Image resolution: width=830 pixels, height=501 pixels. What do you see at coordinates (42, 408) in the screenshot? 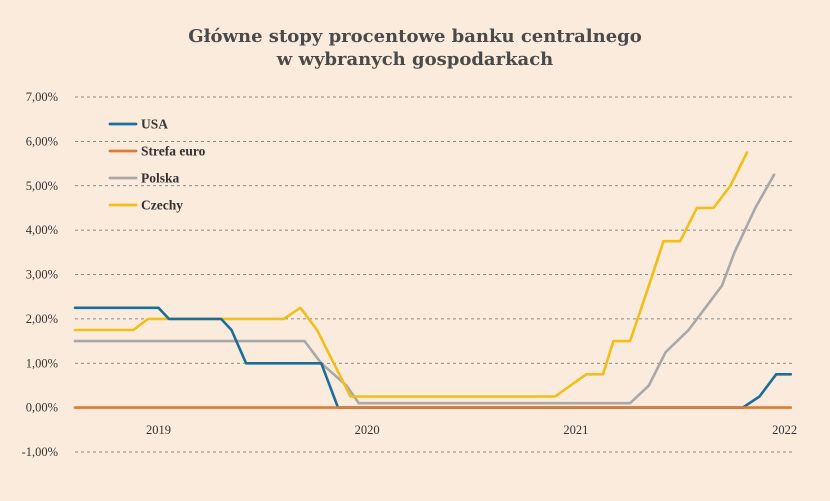
I see `y-tick-label: 0,00%` at bounding box center [42, 408].